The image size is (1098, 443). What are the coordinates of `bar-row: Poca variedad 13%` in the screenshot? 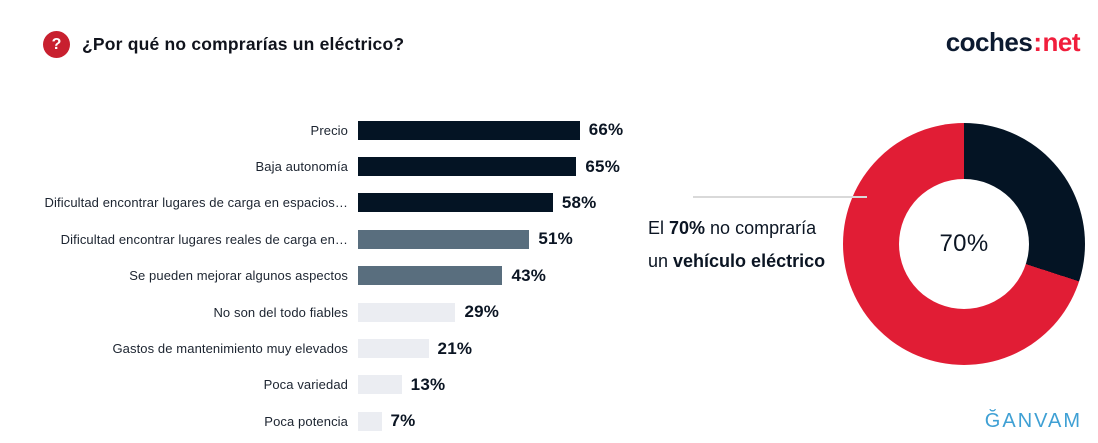 It's located at (322, 385).